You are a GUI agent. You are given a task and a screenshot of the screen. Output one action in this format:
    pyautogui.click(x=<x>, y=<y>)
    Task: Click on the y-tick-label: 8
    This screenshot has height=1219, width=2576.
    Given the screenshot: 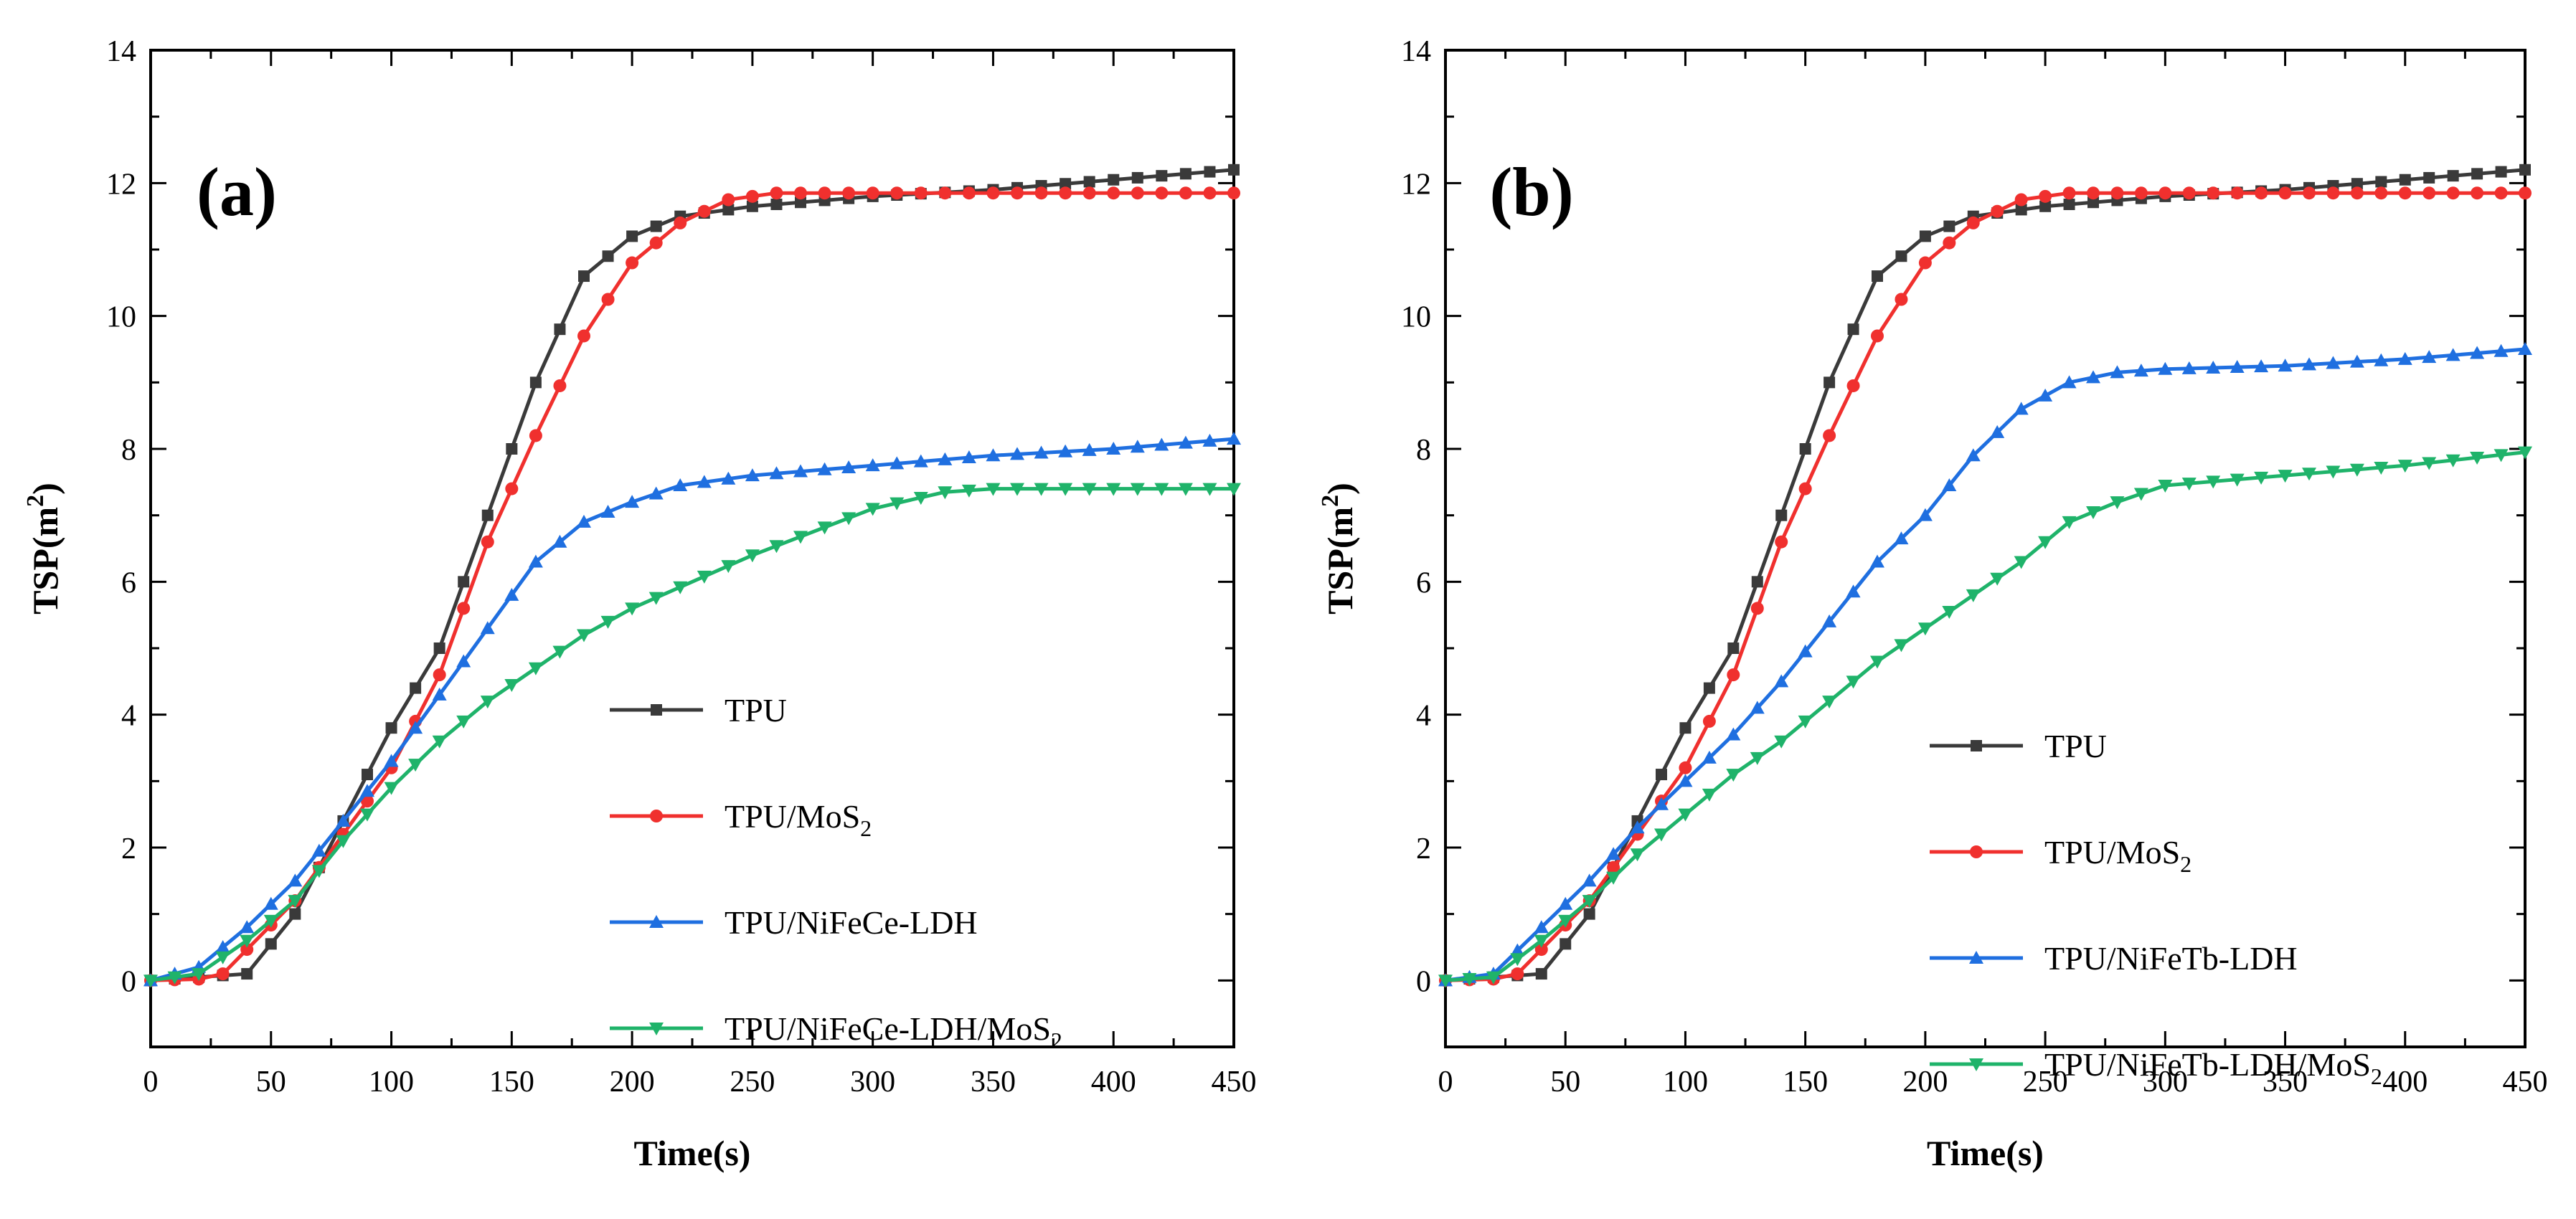 What is the action you would take?
    pyautogui.click(x=1423, y=450)
    